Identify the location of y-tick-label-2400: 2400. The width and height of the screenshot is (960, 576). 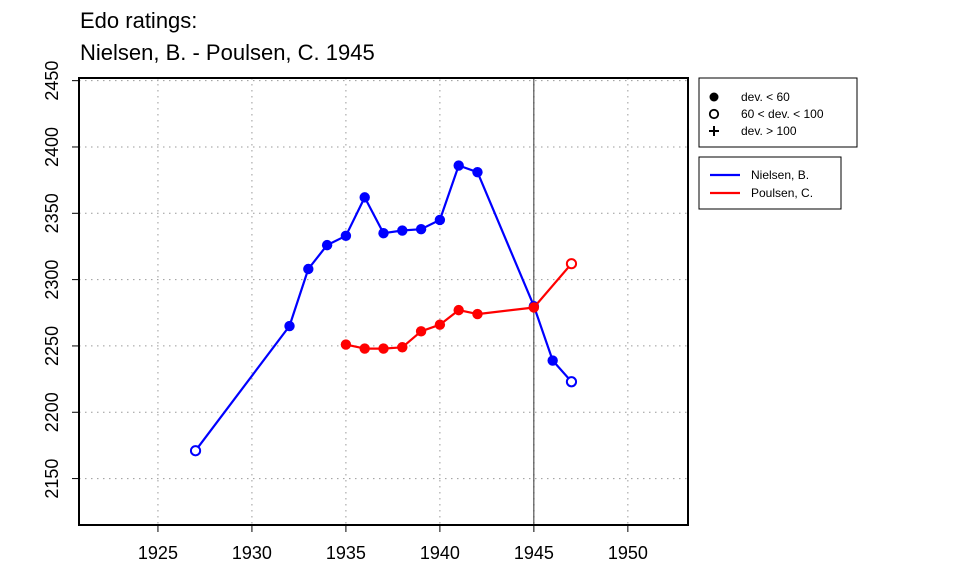
(52, 147).